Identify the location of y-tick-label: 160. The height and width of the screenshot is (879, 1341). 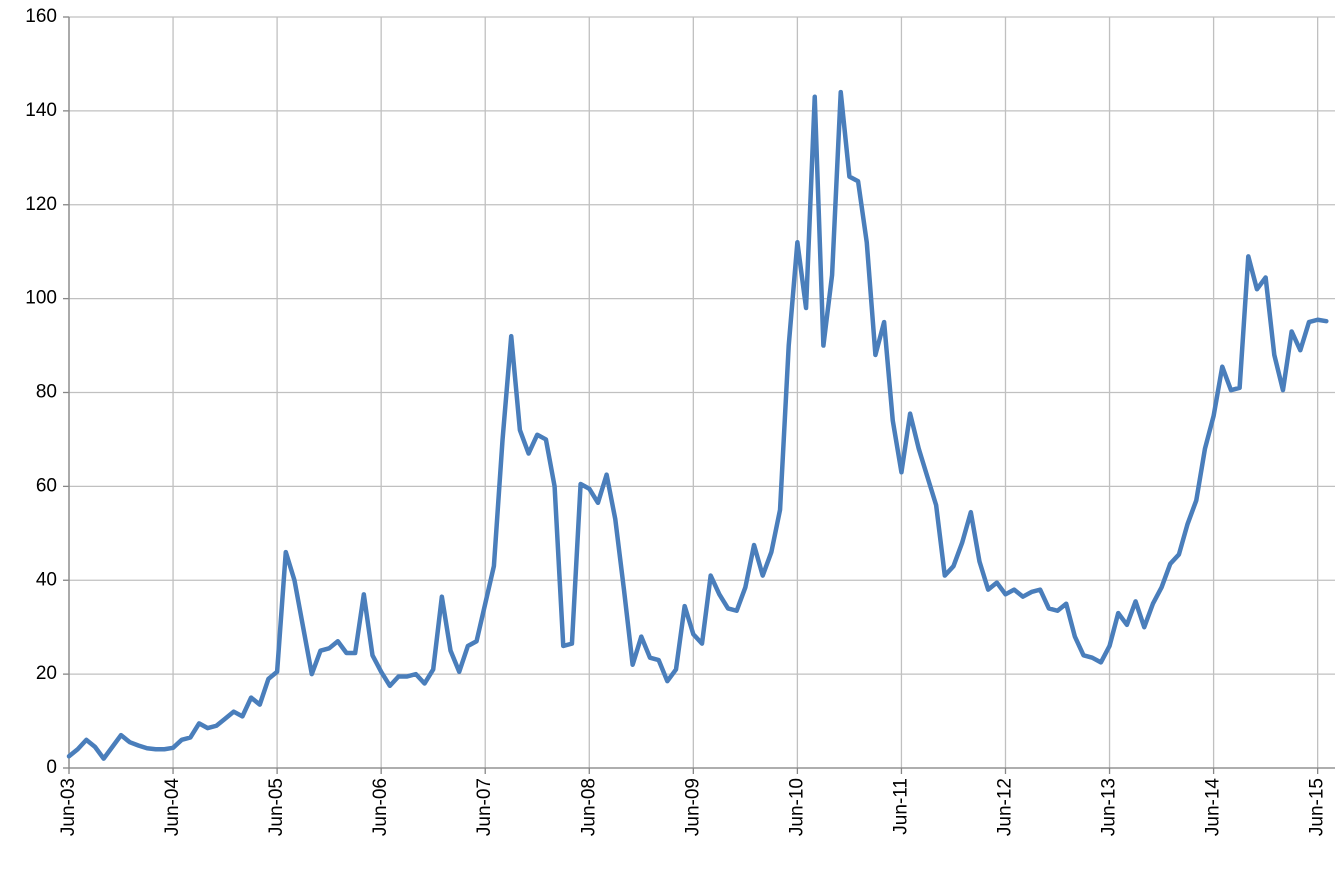
(41, 16).